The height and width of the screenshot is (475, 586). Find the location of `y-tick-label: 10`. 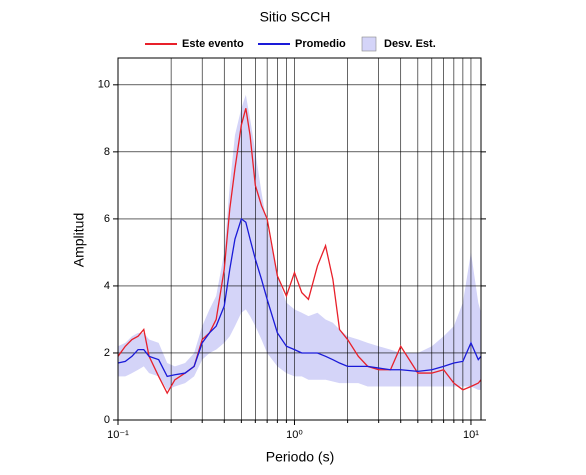

y-tick-label: 10 is located at coordinates (104, 85).